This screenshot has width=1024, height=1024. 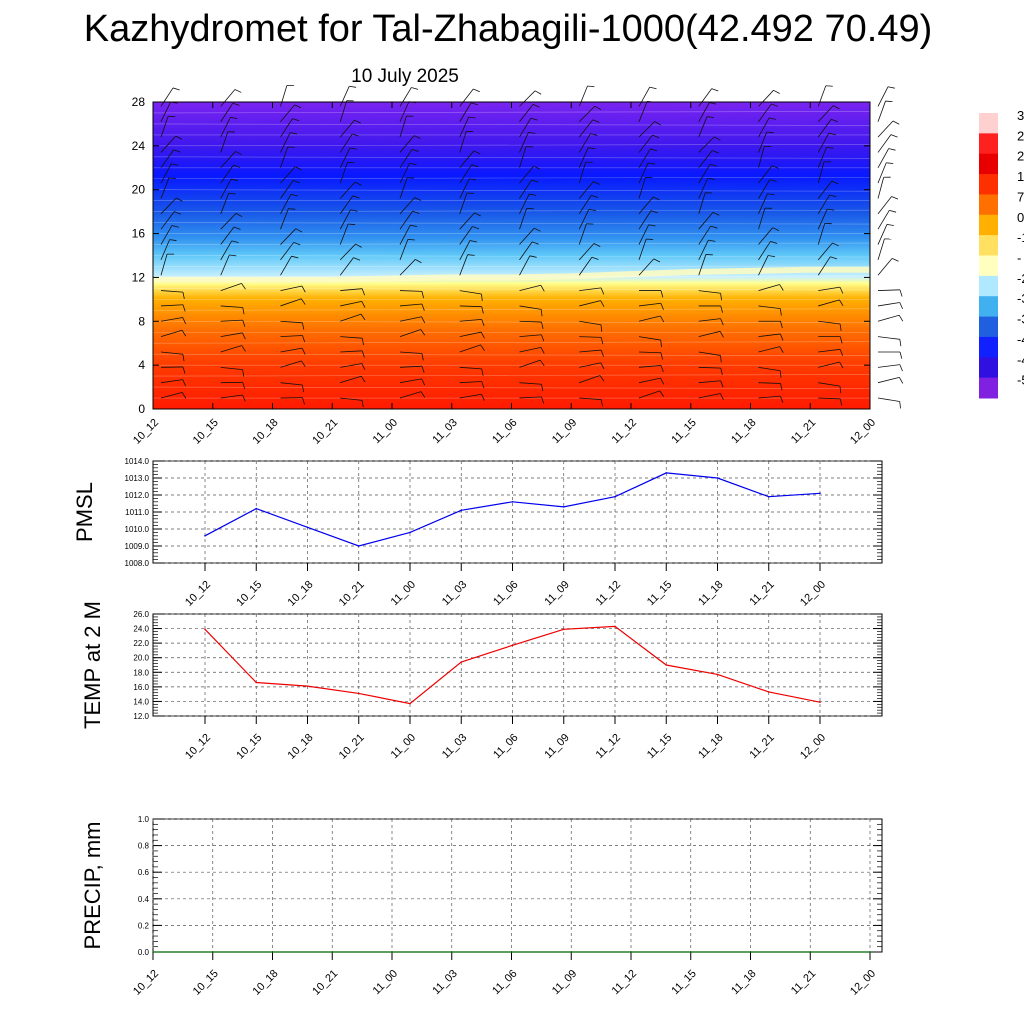 What do you see at coordinates (325, 432) in the screenshot?
I see `x-tick-label: 10_21` at bounding box center [325, 432].